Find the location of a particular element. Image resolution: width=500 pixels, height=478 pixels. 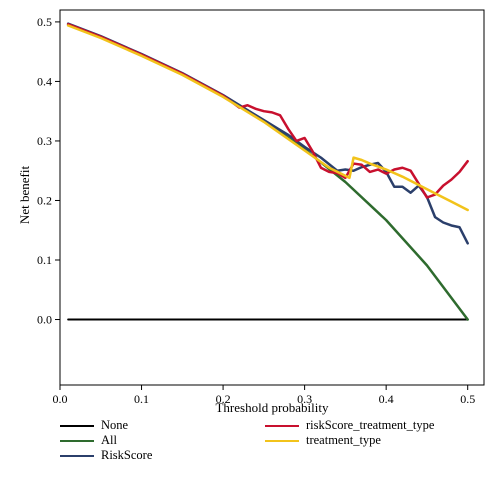

legend-swatch-all is located at coordinates (77, 440).